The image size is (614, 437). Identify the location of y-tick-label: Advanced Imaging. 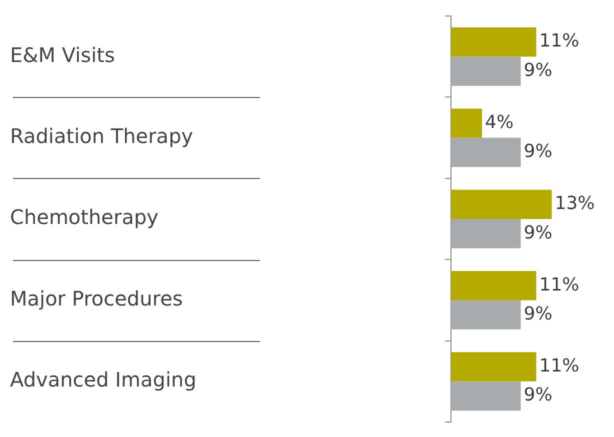
(103, 380).